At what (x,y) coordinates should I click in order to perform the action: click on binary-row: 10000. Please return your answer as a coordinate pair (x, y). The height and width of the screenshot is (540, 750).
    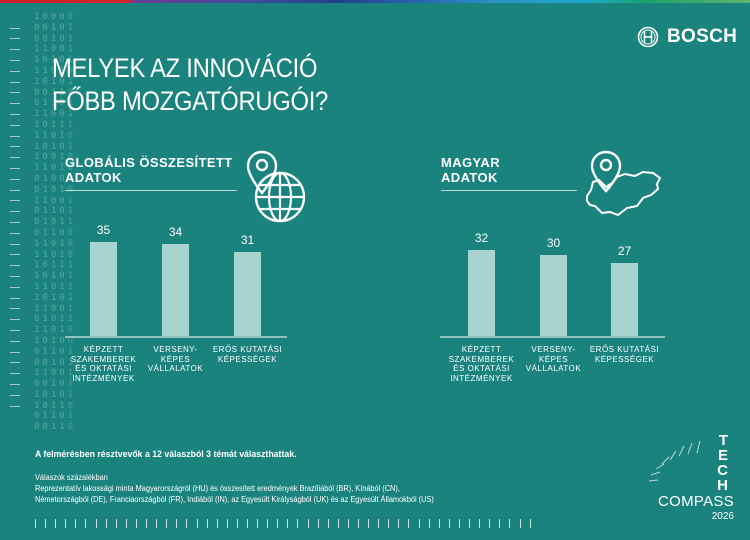
    Looking at the image, I should click on (52, 17).